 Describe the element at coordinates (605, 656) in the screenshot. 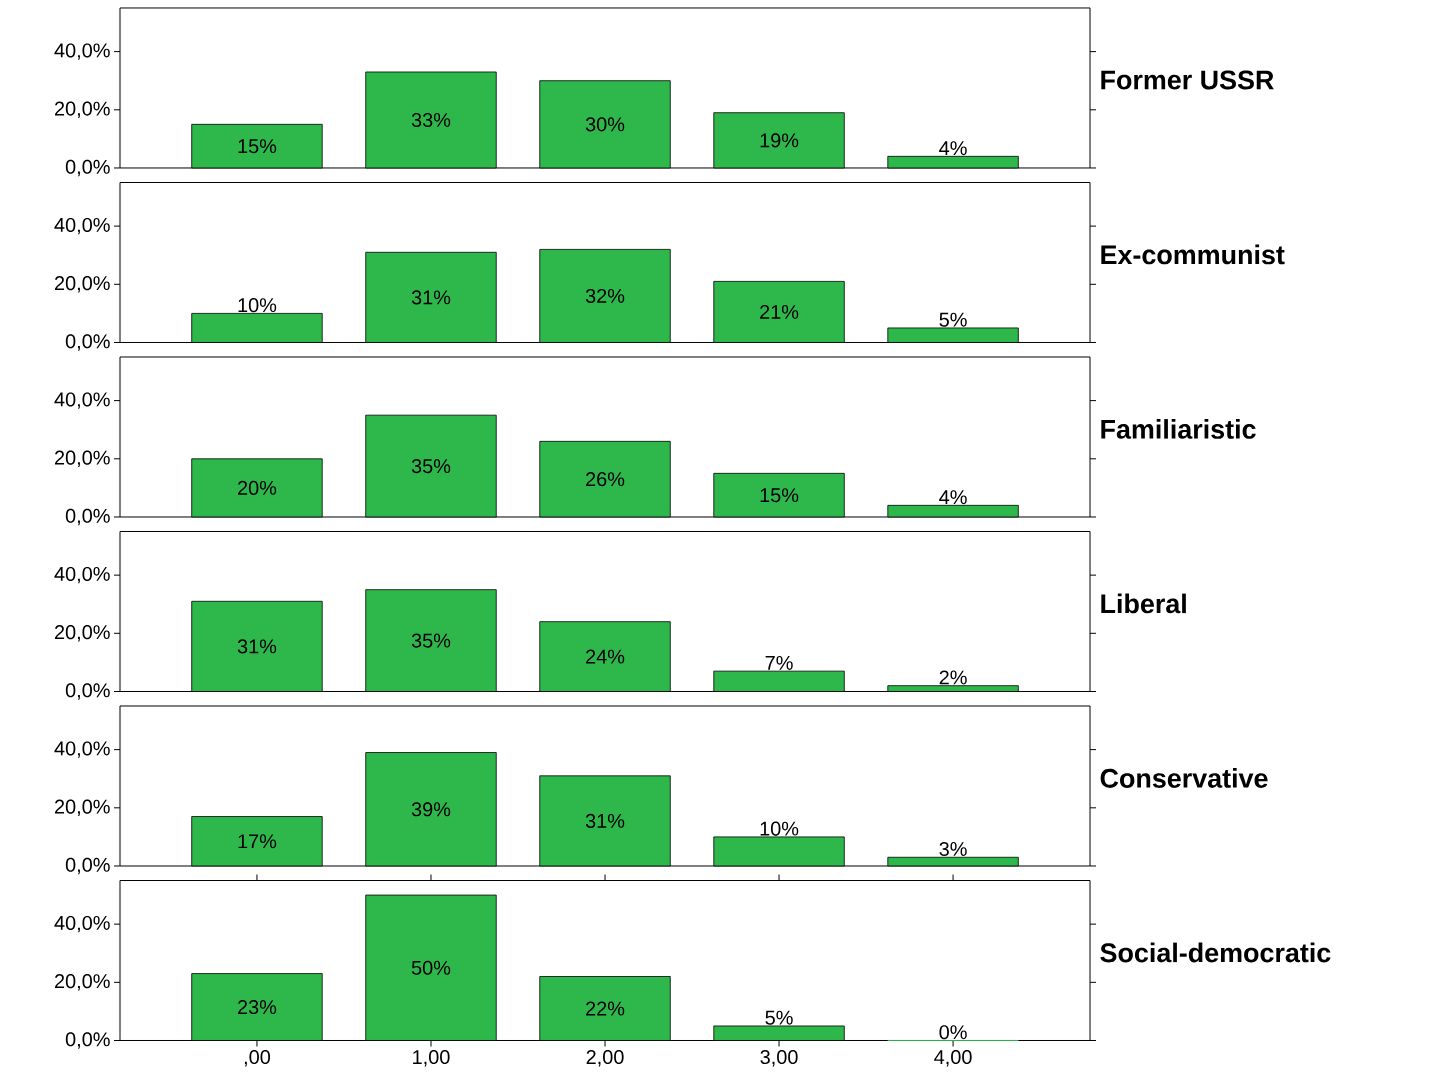

I see `data-label: 24%` at that location.